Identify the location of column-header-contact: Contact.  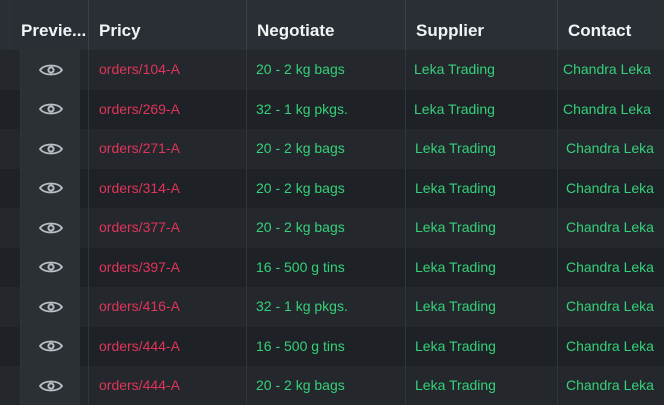
(610, 25).